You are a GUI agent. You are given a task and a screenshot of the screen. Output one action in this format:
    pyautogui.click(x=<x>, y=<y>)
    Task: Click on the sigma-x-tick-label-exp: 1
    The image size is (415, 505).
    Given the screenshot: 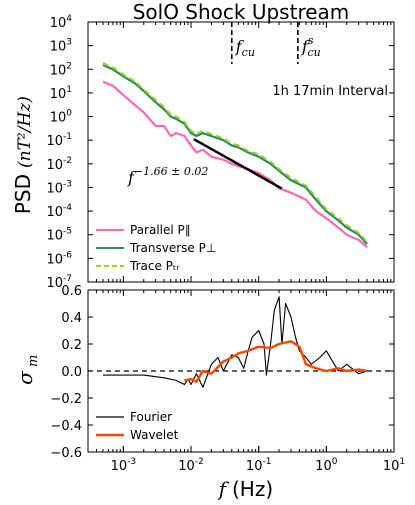 What is the action you would take?
    pyautogui.click(x=402, y=462)
    